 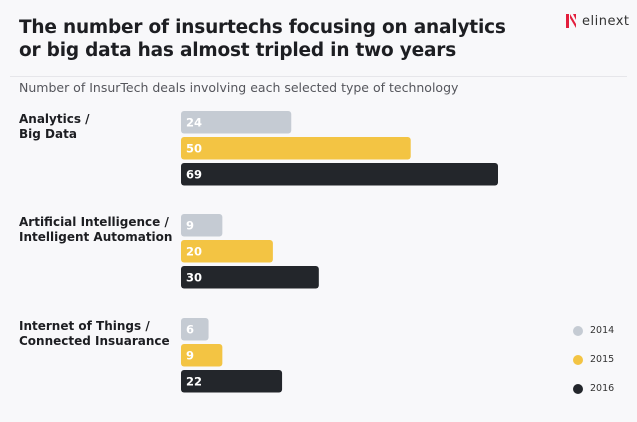 What do you see at coordinates (194, 252) in the screenshot?
I see `data-label: 20` at bounding box center [194, 252].